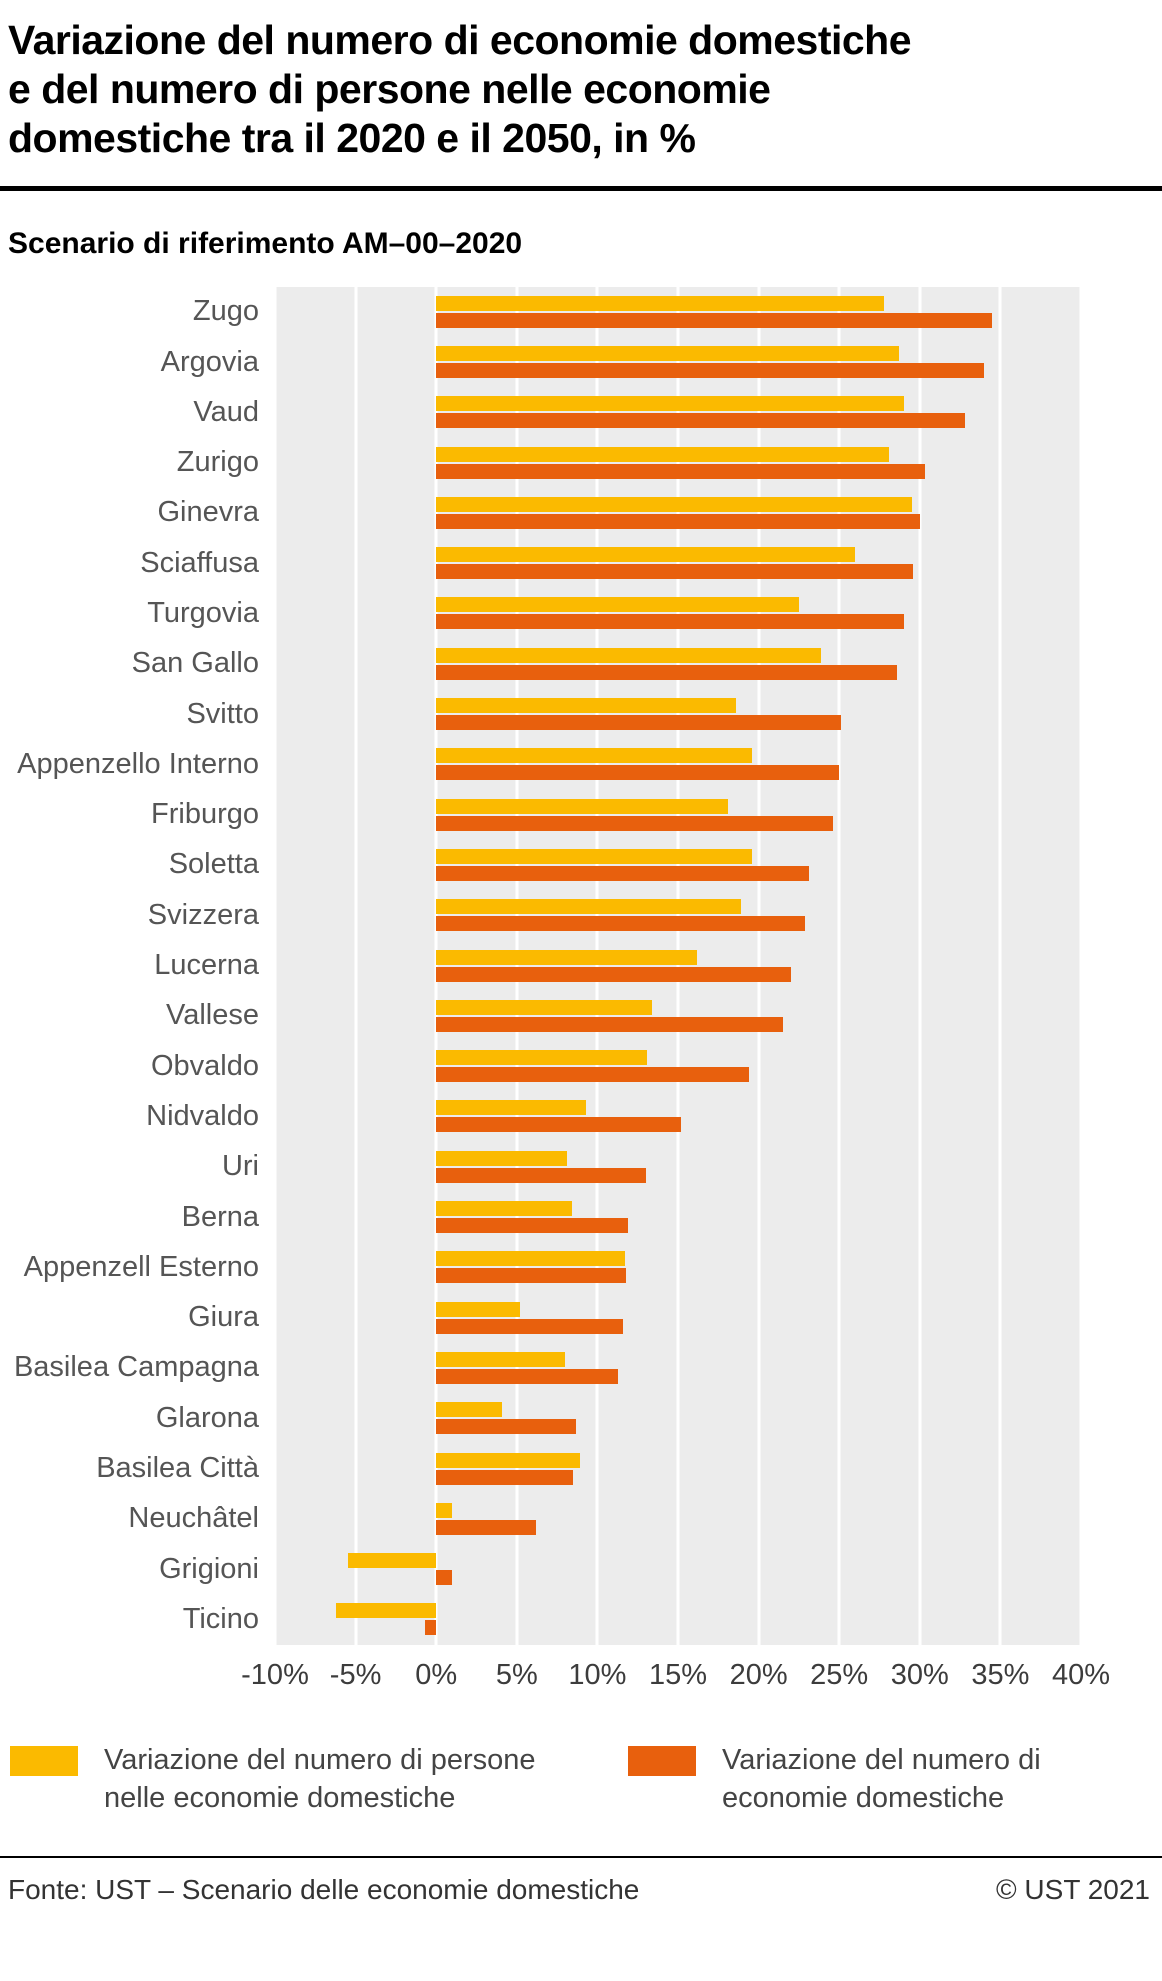  Describe the element at coordinates (581, 1857) in the screenshot. I see `footer-divider` at that location.